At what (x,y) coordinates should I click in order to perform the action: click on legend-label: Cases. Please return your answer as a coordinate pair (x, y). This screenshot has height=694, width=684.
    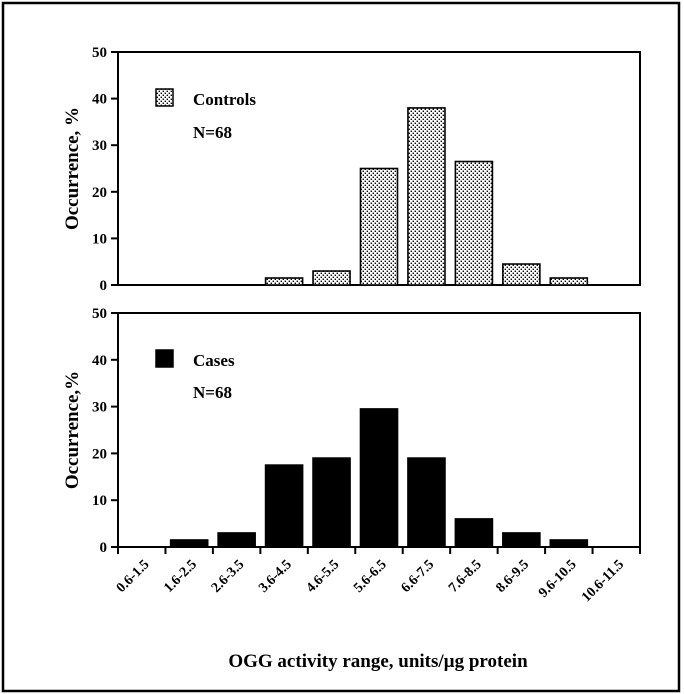
    Looking at the image, I should click on (214, 360).